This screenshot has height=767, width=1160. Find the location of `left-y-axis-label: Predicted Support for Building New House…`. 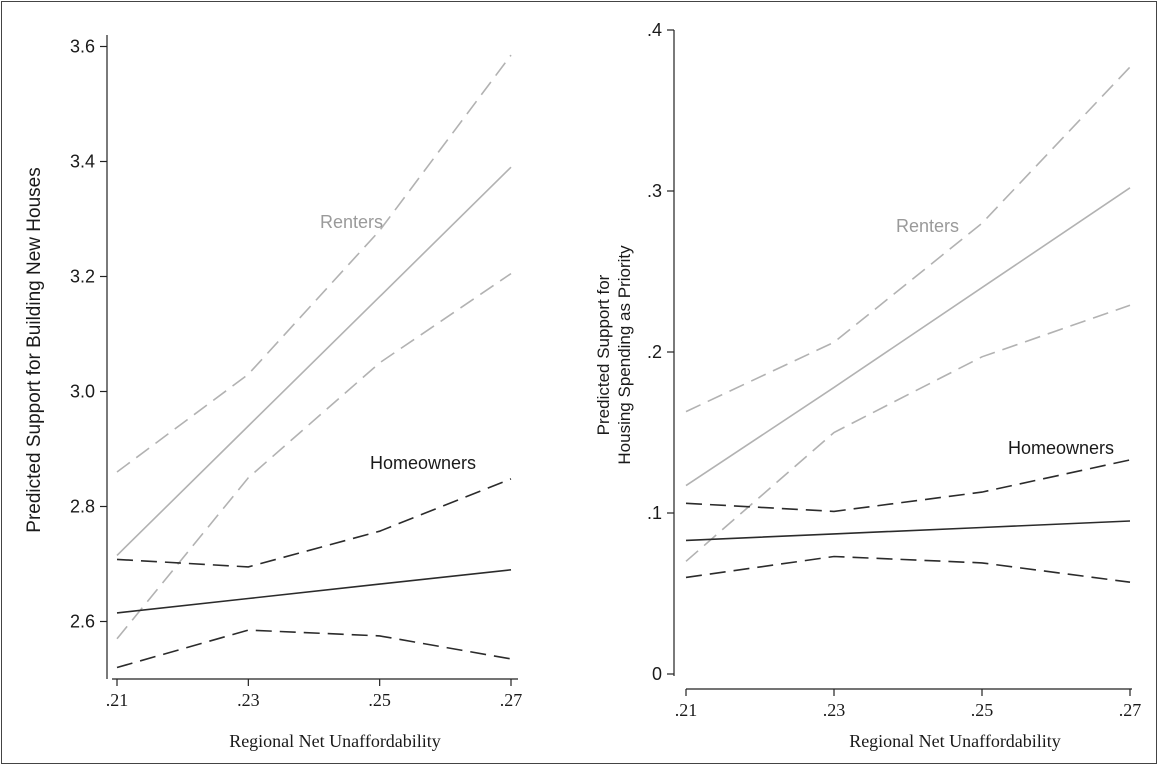

left-y-axis-label: Predicted Support for Building New House… is located at coordinates (34, 349).